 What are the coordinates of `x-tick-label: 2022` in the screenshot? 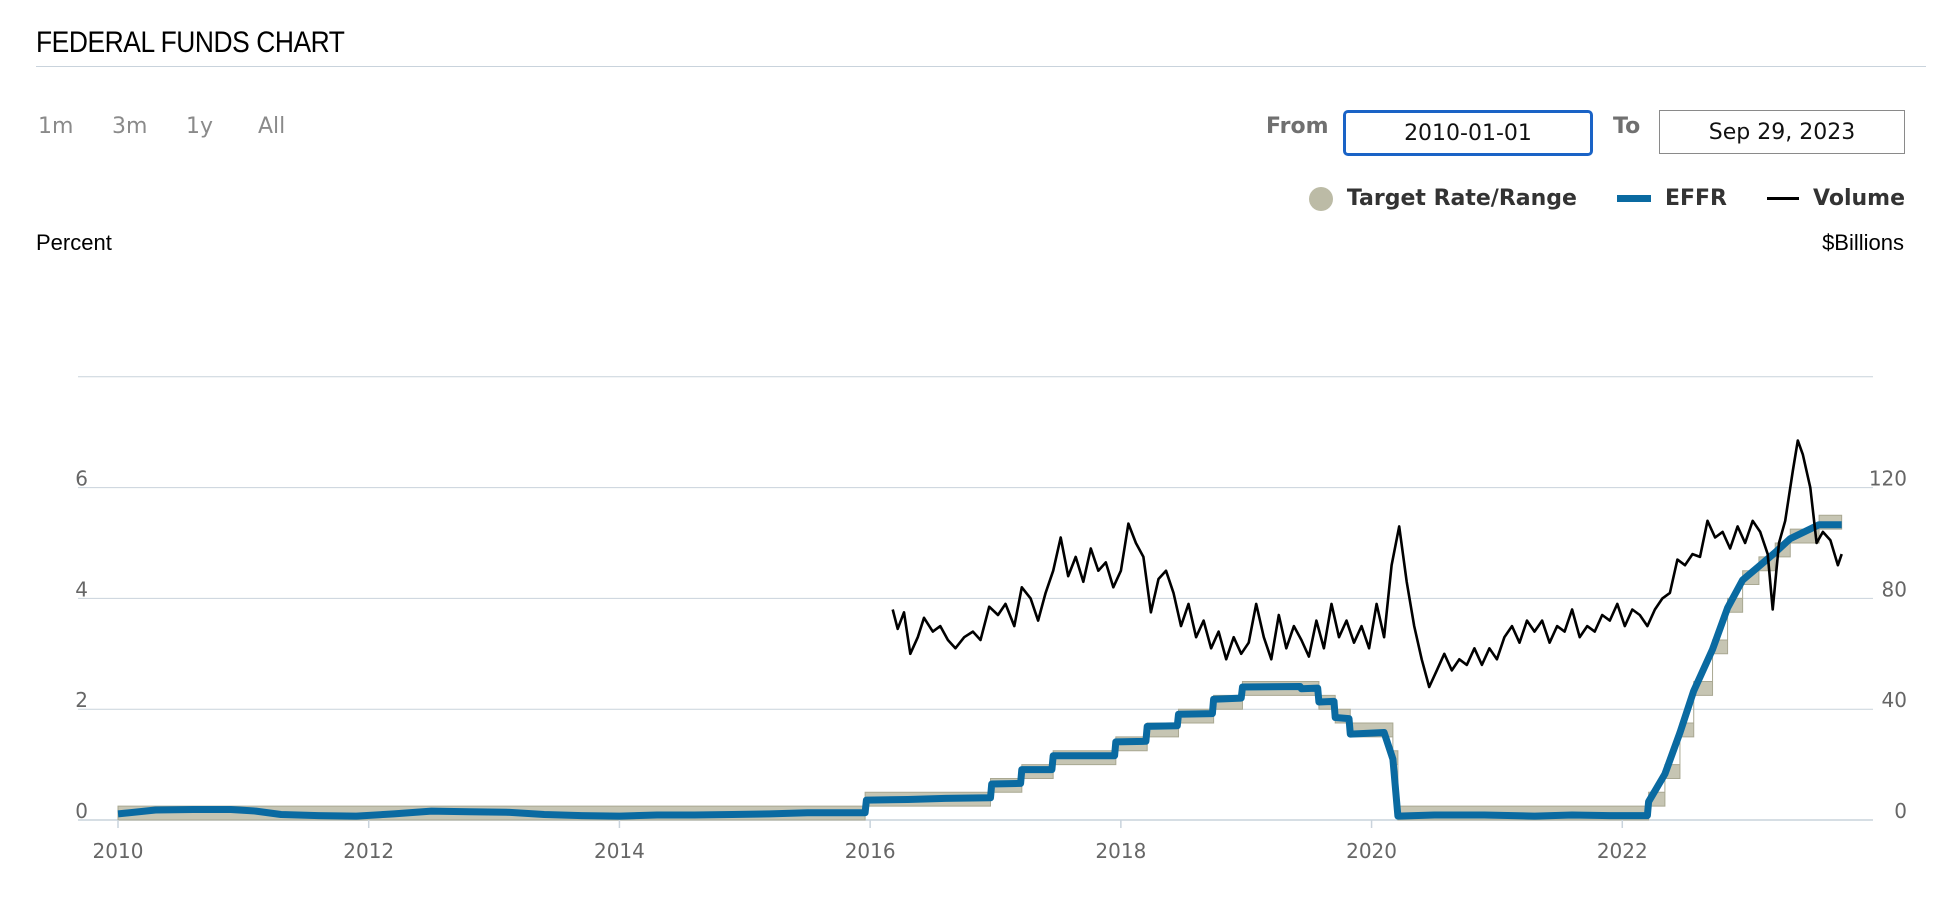 It's located at (1622, 851).